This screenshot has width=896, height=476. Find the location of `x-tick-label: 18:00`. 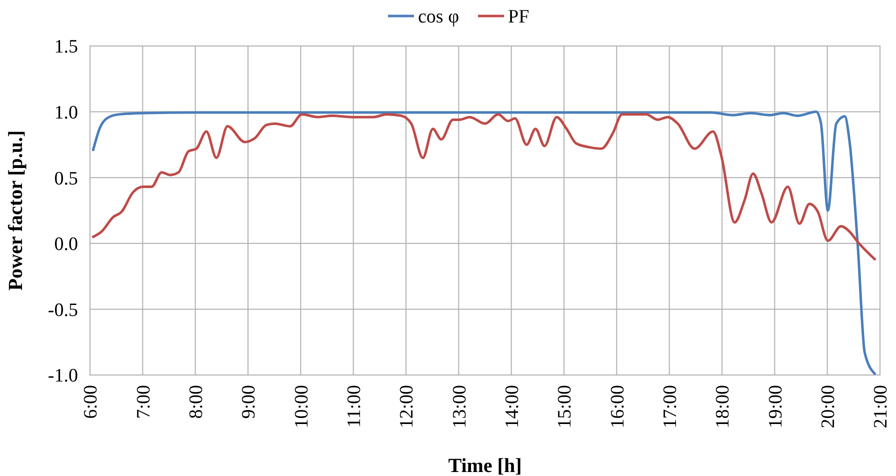

x-tick-label: 18:00 is located at coordinates (723, 406).